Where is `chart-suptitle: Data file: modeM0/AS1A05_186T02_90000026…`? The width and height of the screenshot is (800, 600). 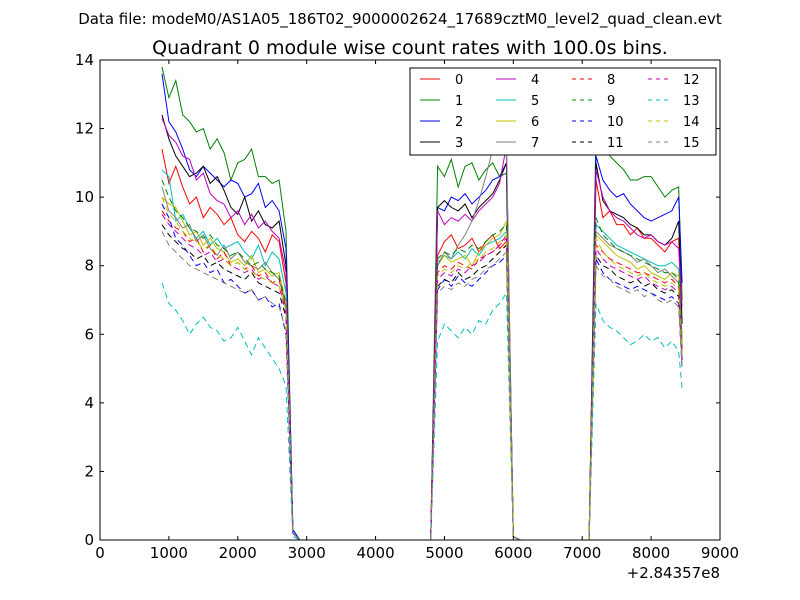 chart-suptitle: Data file: modeM0/AS1A05_186T02_90000026… is located at coordinates (400, 19).